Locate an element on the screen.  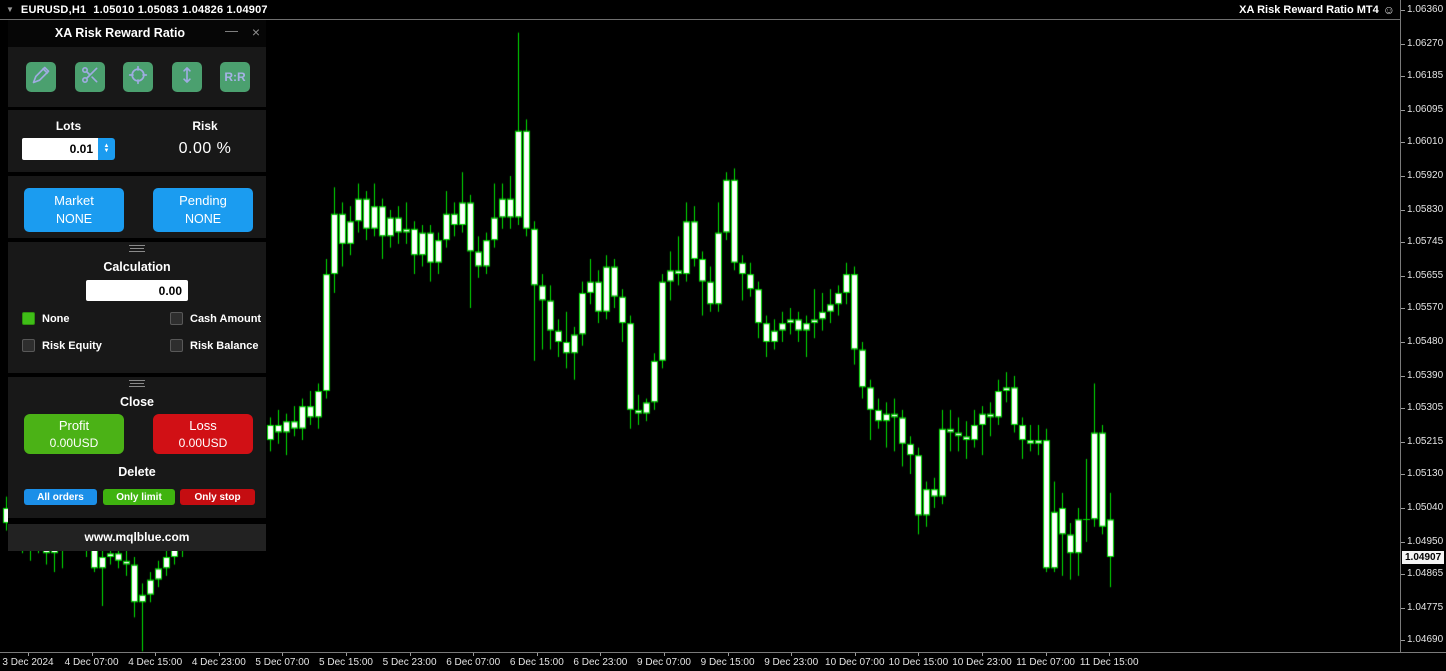
stepper-down-icon: ▼ is located at coordinates (106, 151).